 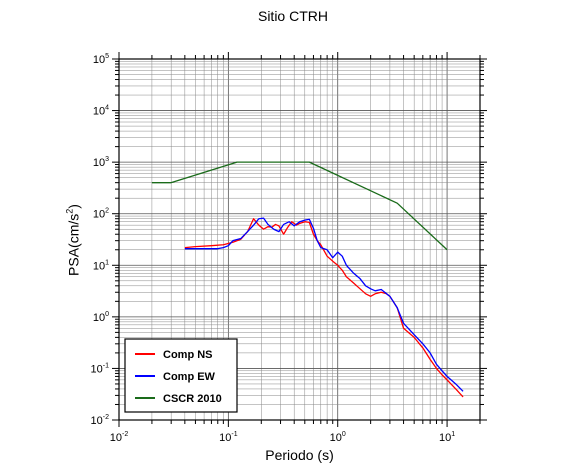 What do you see at coordinates (189, 377) in the screenshot?
I see `legend-label: Comp EW` at bounding box center [189, 377].